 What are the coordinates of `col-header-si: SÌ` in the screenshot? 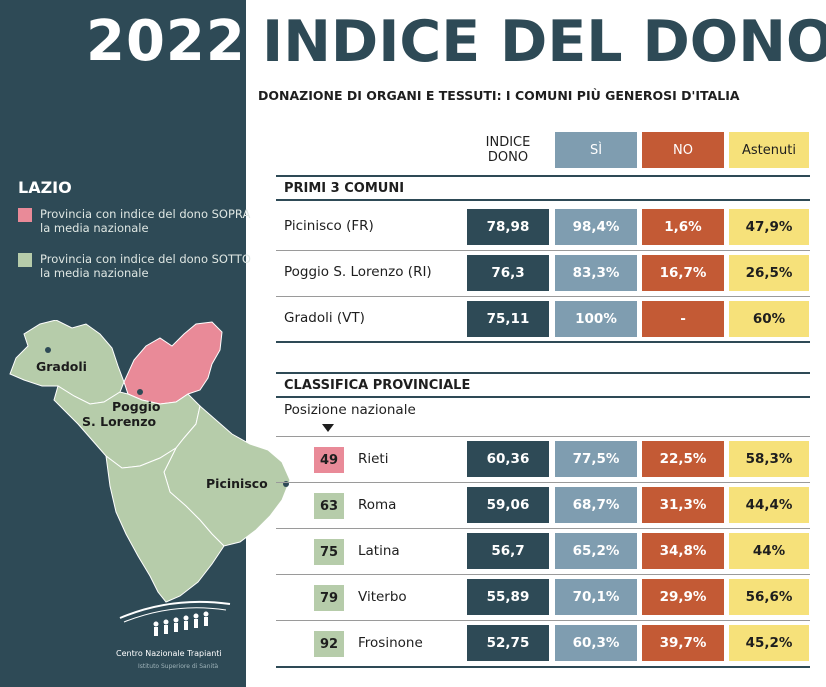 It's located at (596, 150).